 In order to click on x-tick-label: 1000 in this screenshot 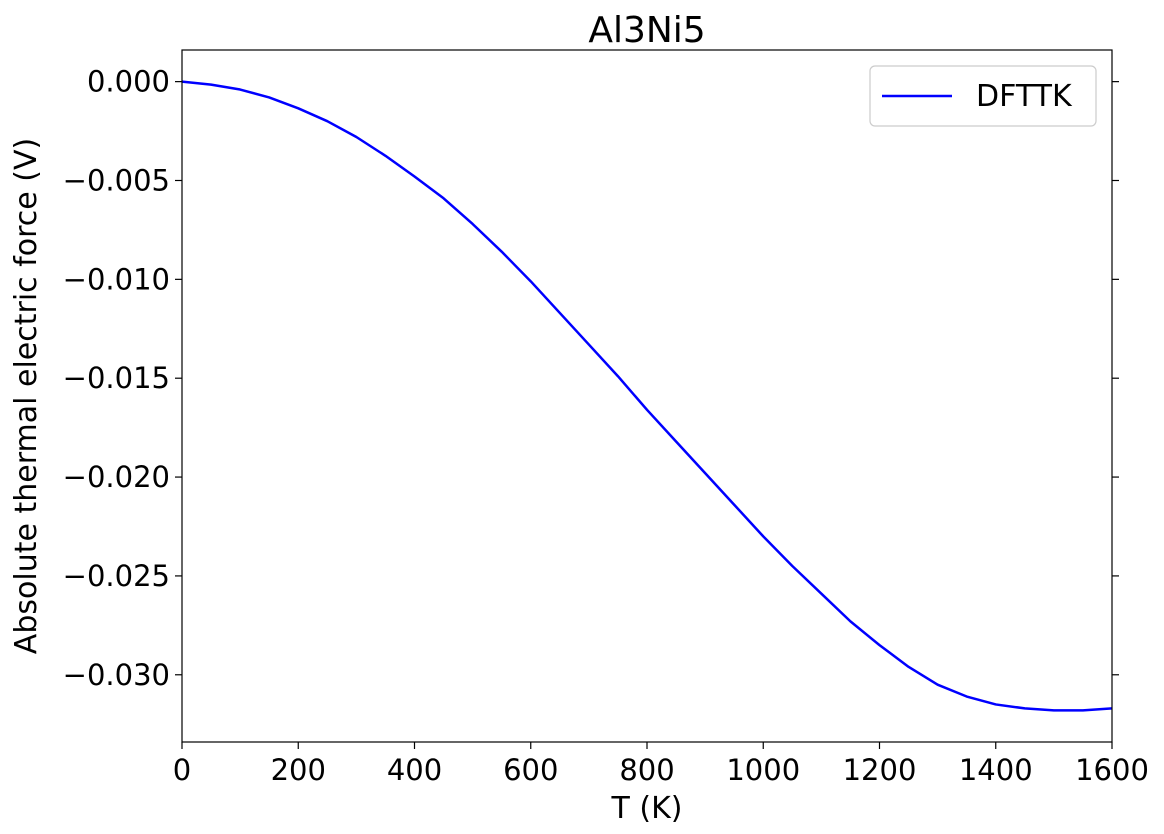, I will do `click(763, 770)`.